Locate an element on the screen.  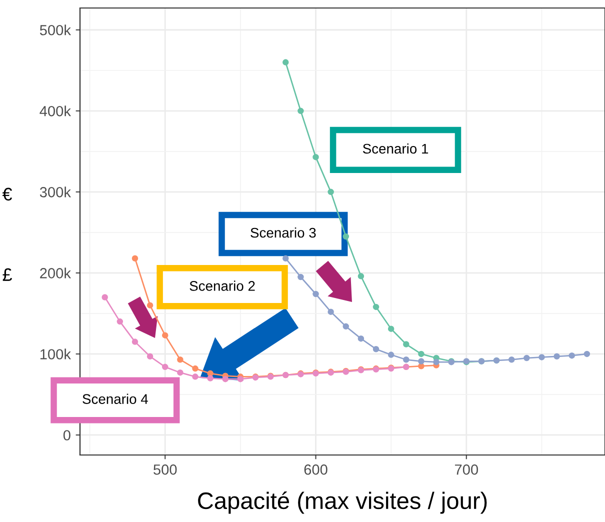
y-tick-label: 0 is located at coordinates (66, 435).